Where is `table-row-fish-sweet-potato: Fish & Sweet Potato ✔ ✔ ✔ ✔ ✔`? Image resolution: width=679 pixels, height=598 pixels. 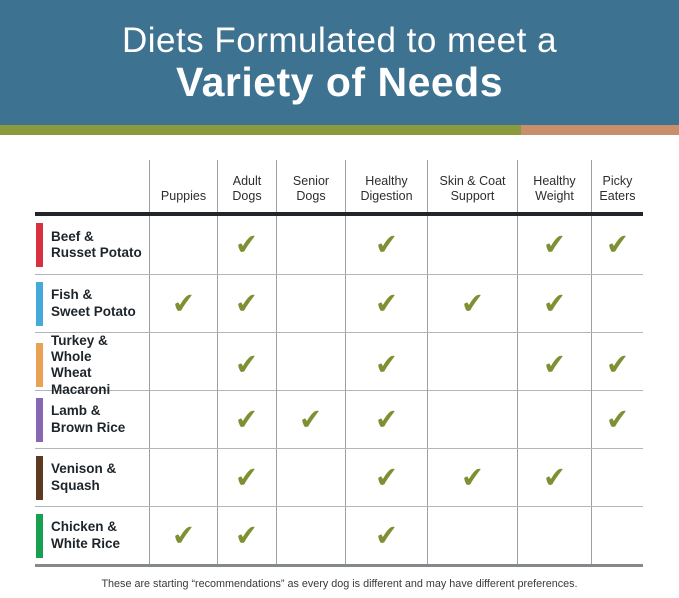 table-row-fish-sweet-potato: Fish & Sweet Potato ✔ ✔ ✔ ✔ ✔ is located at coordinates (339, 303).